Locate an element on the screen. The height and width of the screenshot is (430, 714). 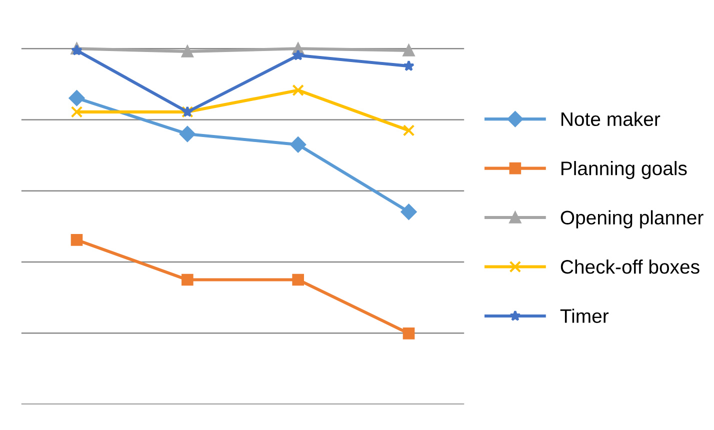
legend-label: Planning goals is located at coordinates (624, 170).